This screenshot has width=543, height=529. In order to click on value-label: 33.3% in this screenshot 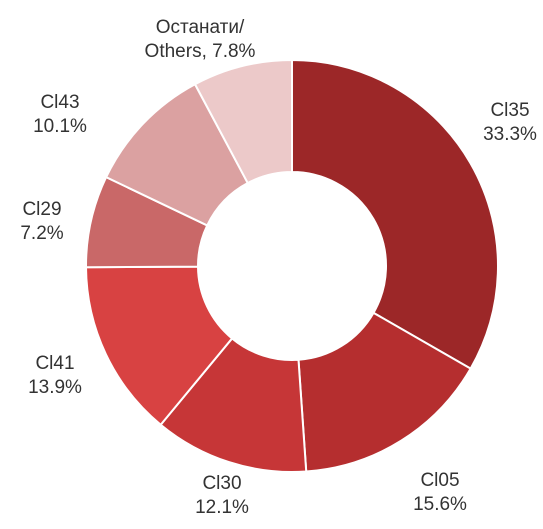, I will do `click(510, 134)`.